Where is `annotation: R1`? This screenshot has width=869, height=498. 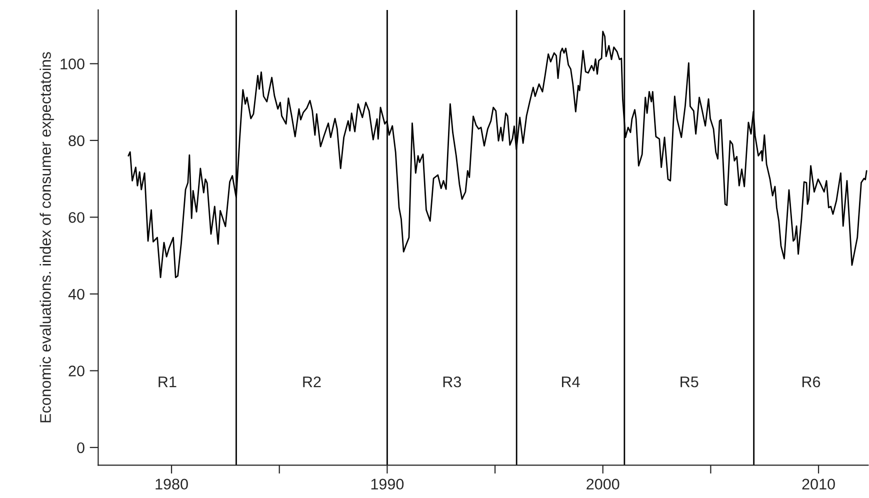 annotation: R1 is located at coordinates (167, 382).